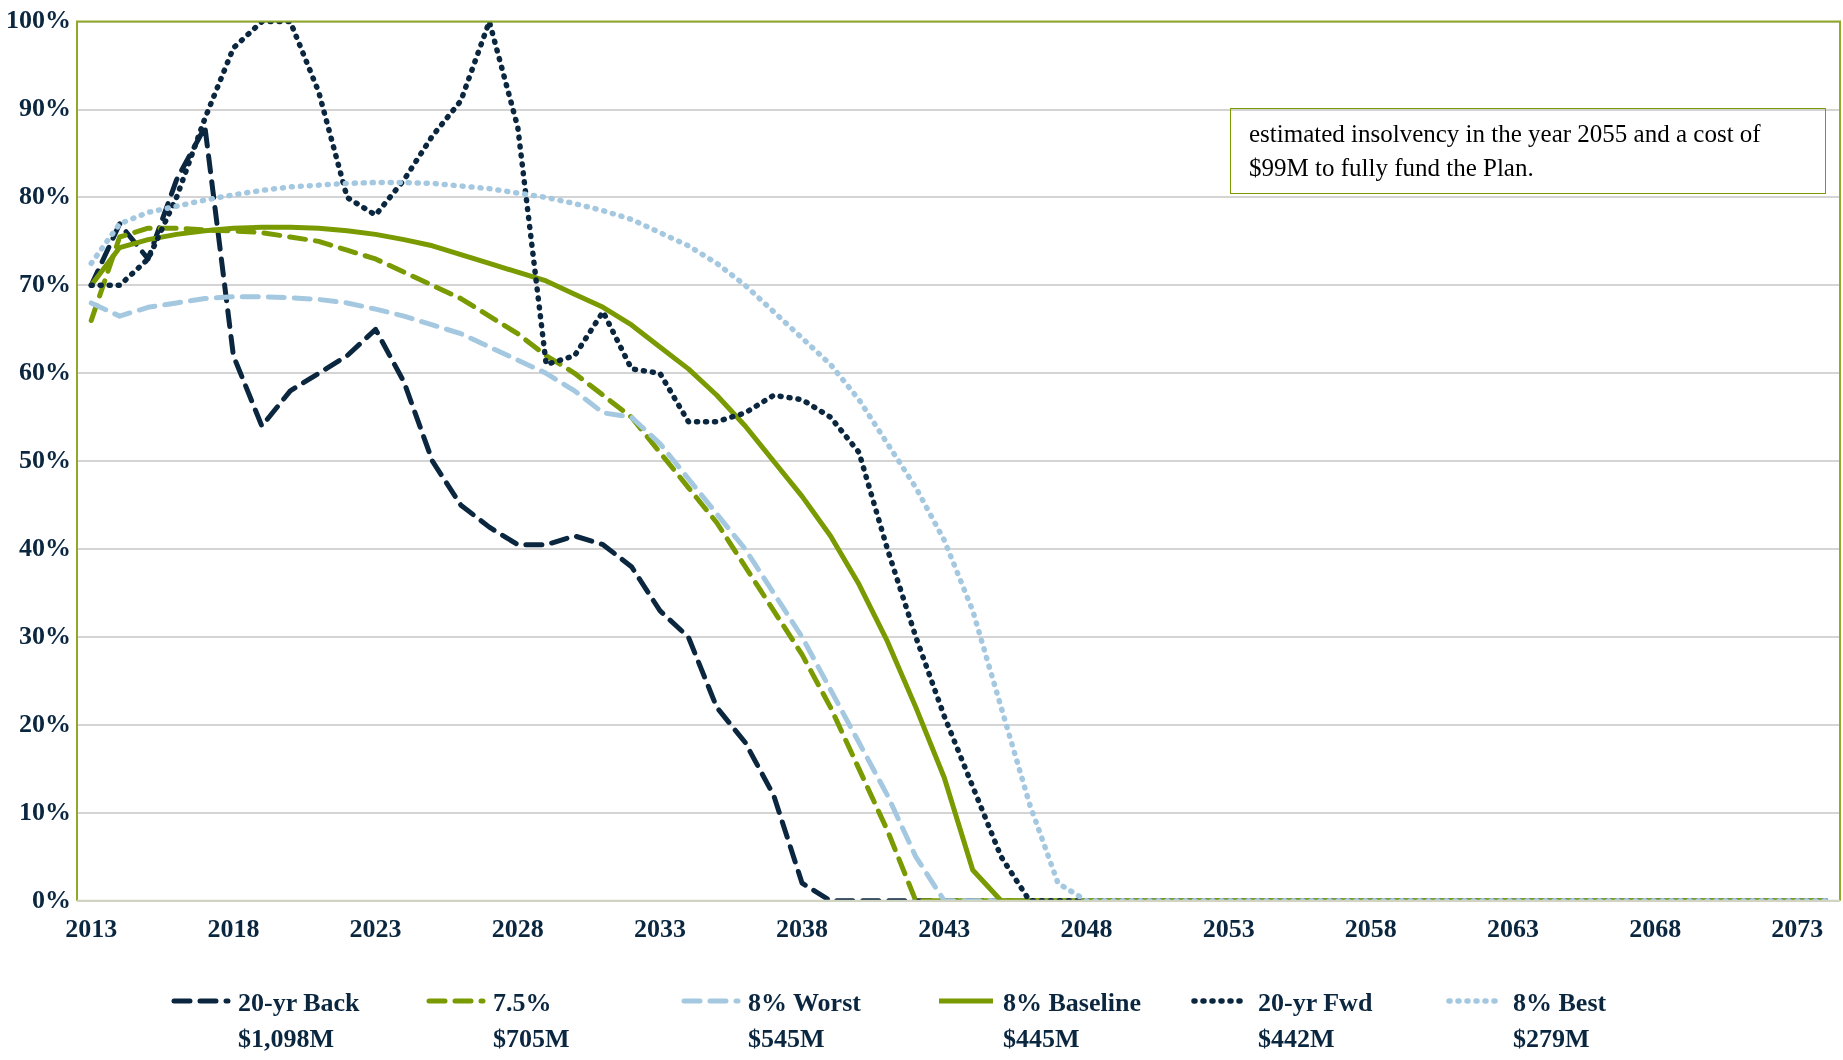 Image resolution: width=1843 pixels, height=1060 pixels. I want to click on y-tick-label: 90%, so click(45, 108).